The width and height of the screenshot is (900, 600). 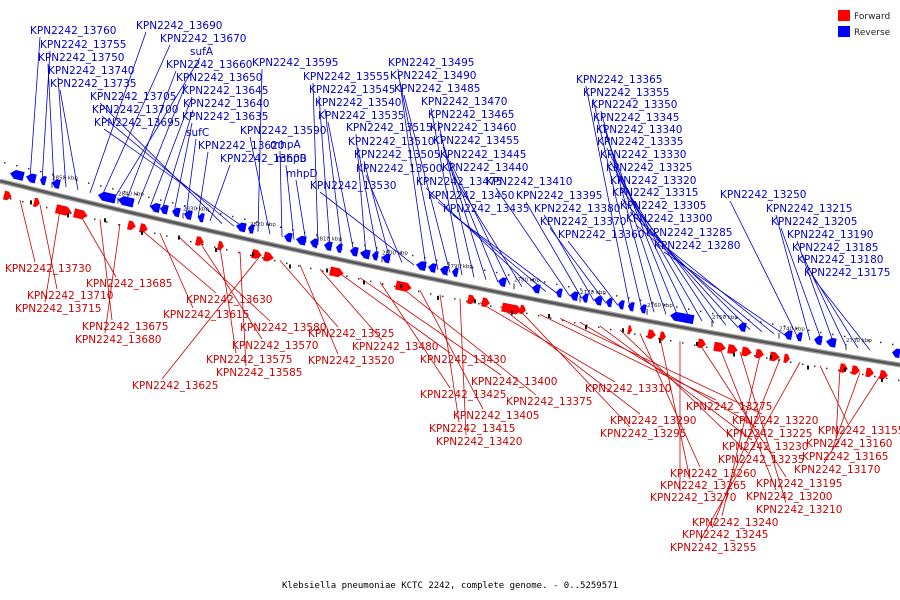 What do you see at coordinates (628, 389) in the screenshot?
I see `forward-gene-label: KPN2242_13310` at bounding box center [628, 389].